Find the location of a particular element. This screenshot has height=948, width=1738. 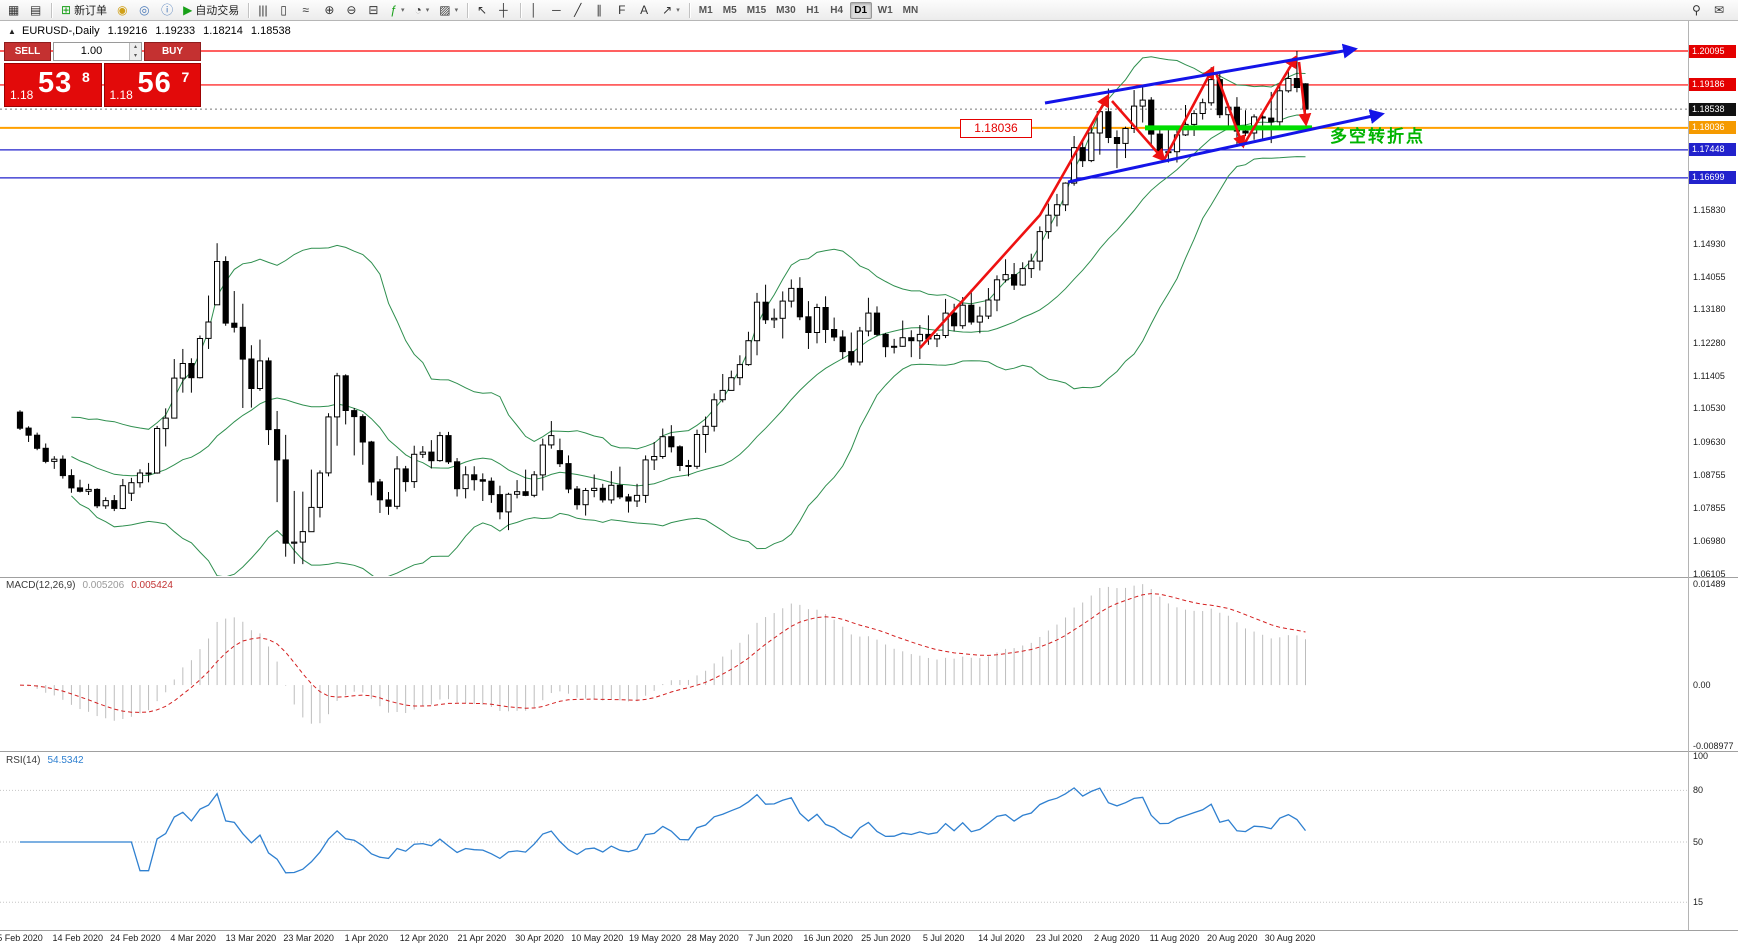

lot-size-field: 1.00 ▴ ▾ is located at coordinates (97, 51).